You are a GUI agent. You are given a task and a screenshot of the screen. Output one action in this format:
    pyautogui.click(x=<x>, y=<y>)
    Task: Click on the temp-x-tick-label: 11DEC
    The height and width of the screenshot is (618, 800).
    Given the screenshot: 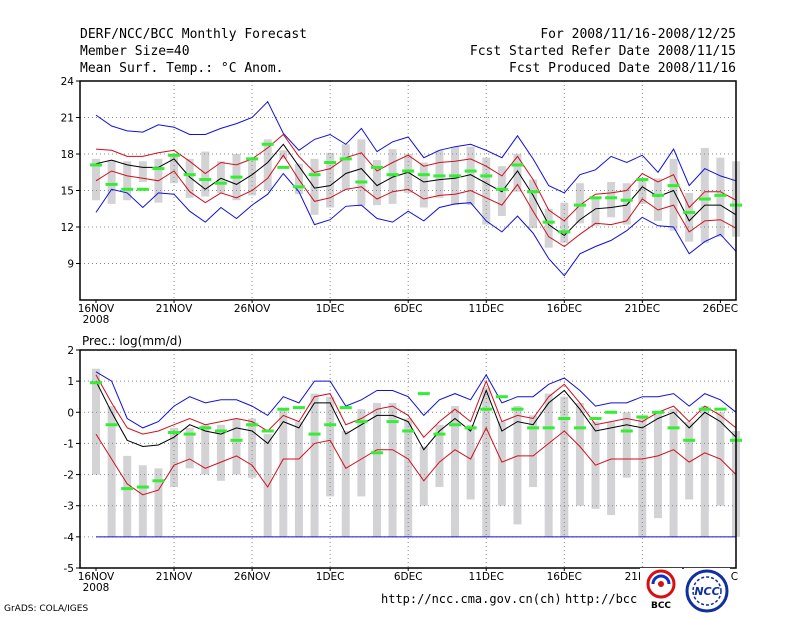 What is the action you would take?
    pyautogui.click(x=486, y=309)
    